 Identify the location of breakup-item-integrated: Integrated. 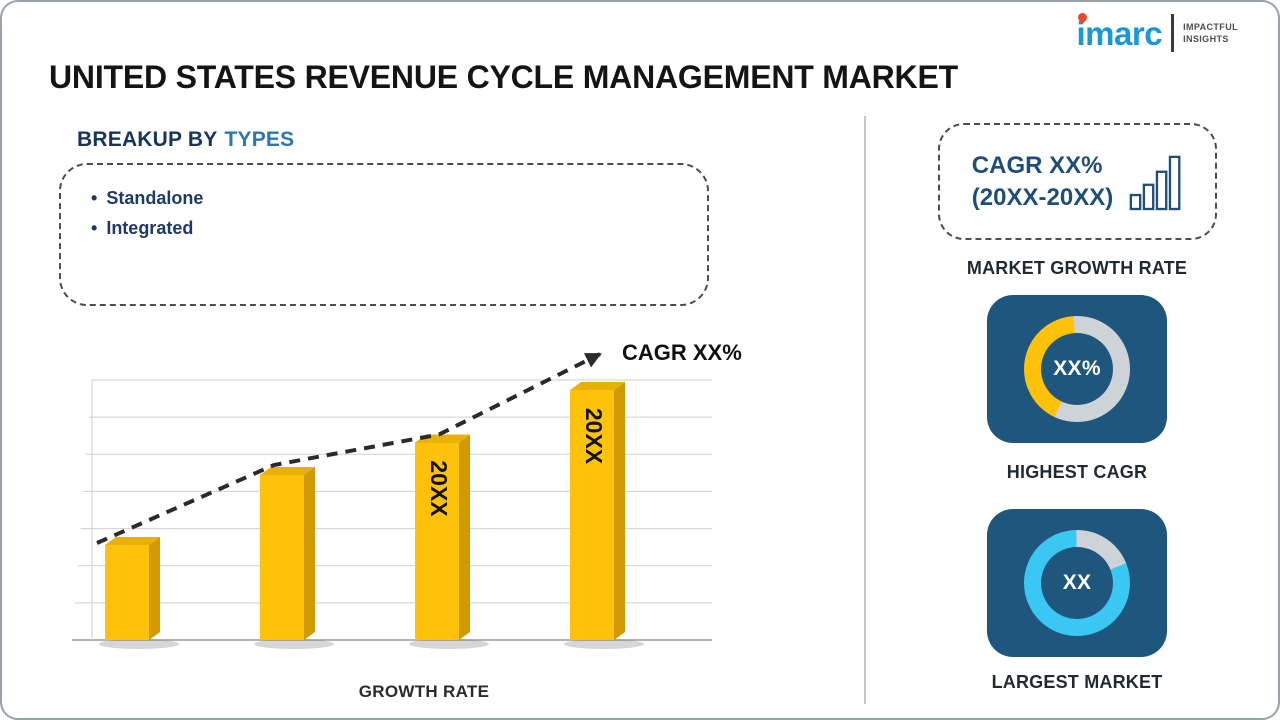
(399, 228).